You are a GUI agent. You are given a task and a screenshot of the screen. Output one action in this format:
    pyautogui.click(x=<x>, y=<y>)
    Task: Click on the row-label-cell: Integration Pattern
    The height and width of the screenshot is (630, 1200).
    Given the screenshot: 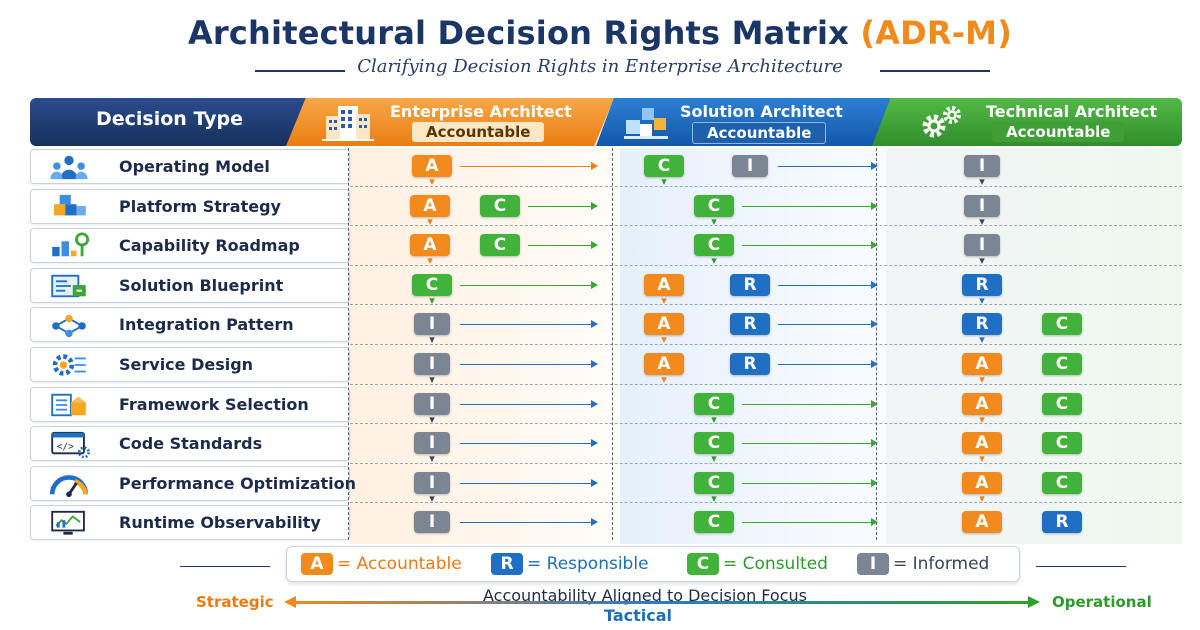 What is the action you would take?
    pyautogui.click(x=190, y=324)
    